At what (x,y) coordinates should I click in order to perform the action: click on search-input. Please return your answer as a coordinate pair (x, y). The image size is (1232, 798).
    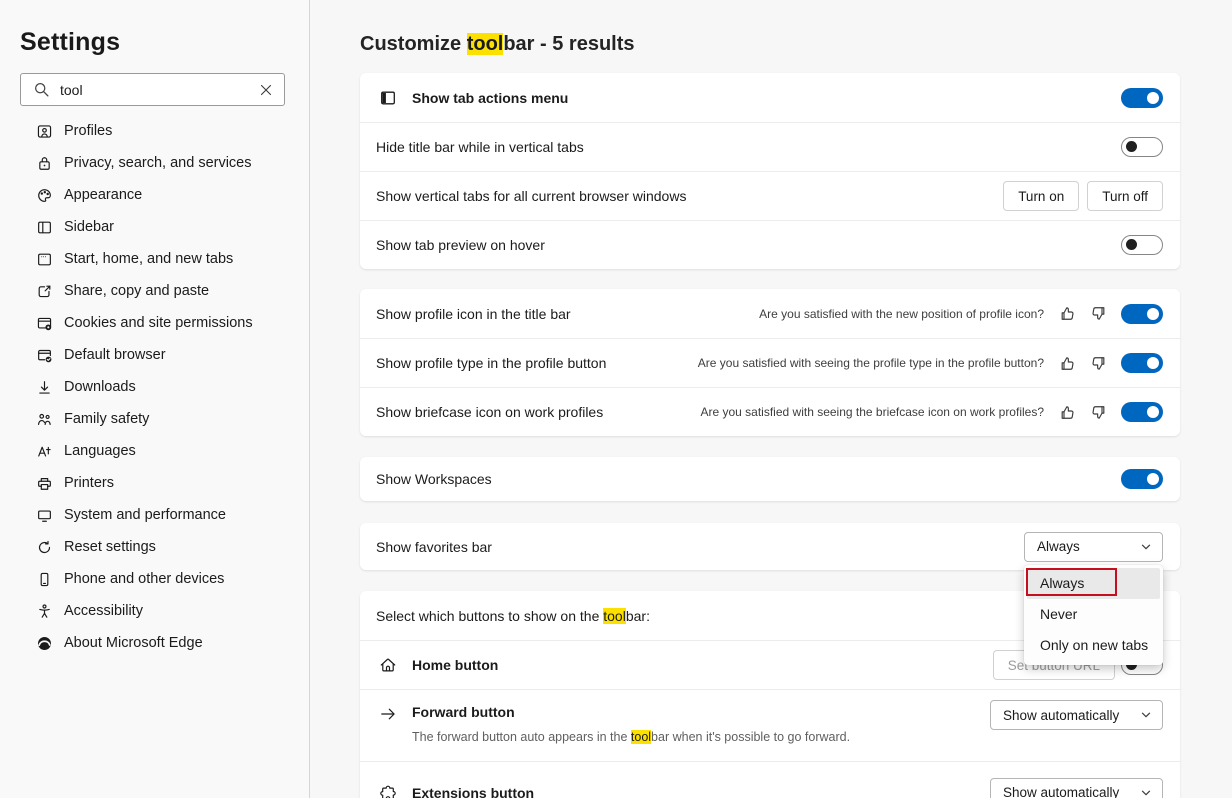
    Looking at the image, I should click on (154, 89).